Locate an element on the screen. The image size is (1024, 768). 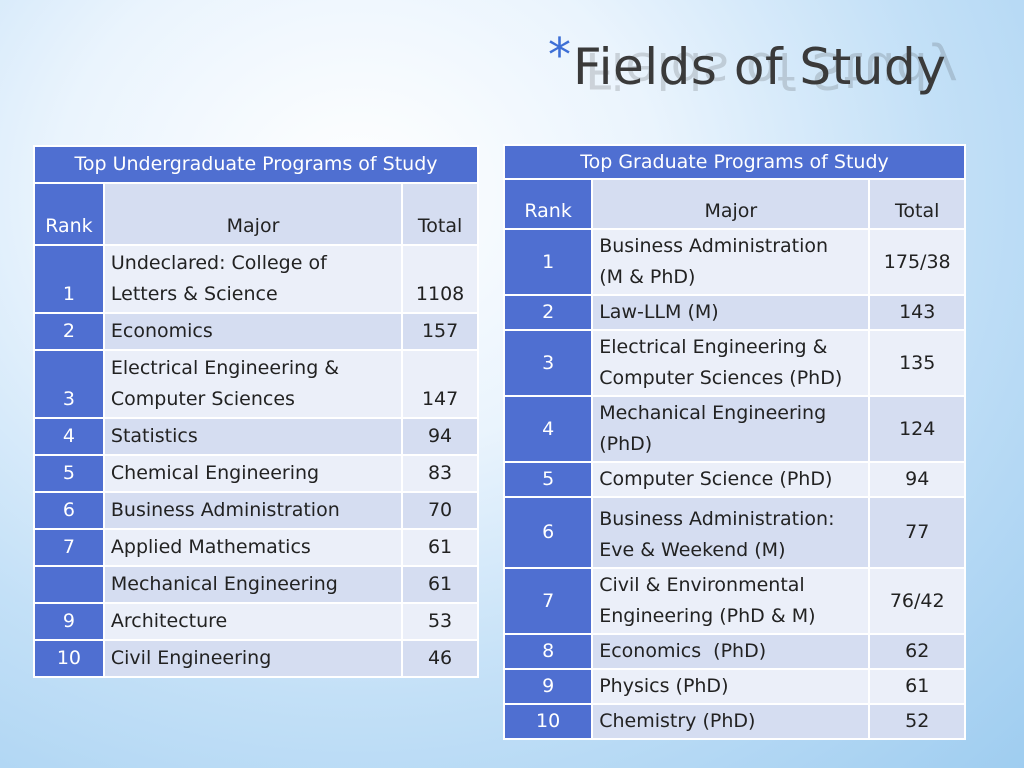
total-cell: 143 is located at coordinates (917, 312).